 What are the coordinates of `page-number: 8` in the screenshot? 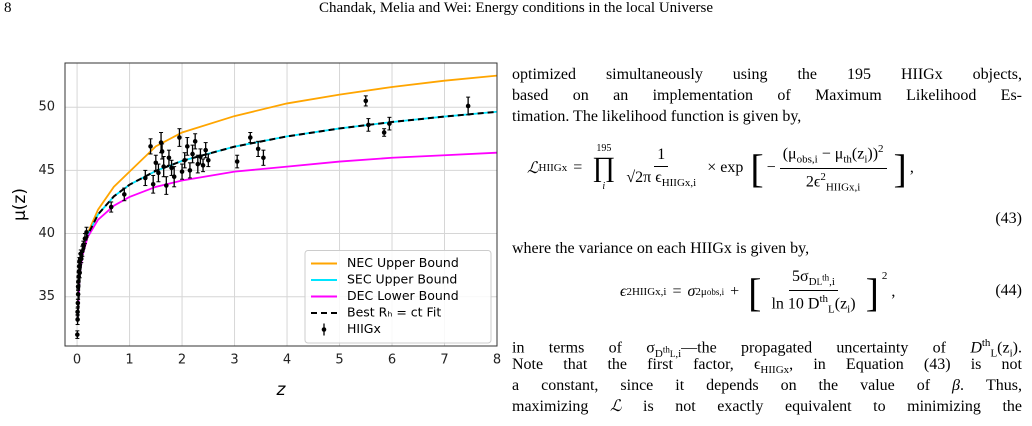 It's located at (8, 8).